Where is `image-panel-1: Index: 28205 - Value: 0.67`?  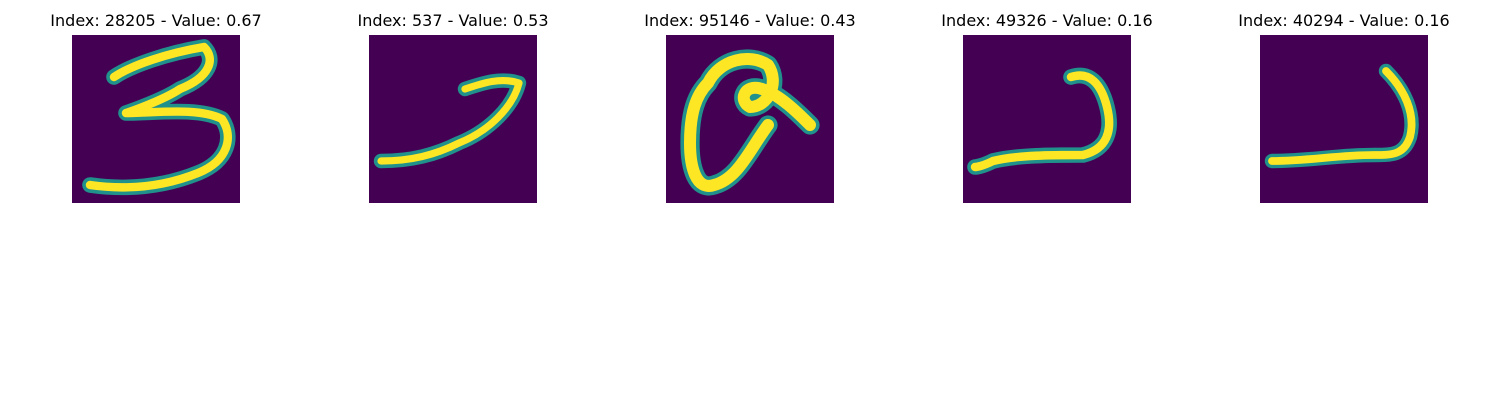
image-panel-1: Index: 28205 - Value: 0.67 is located at coordinates (156, 110).